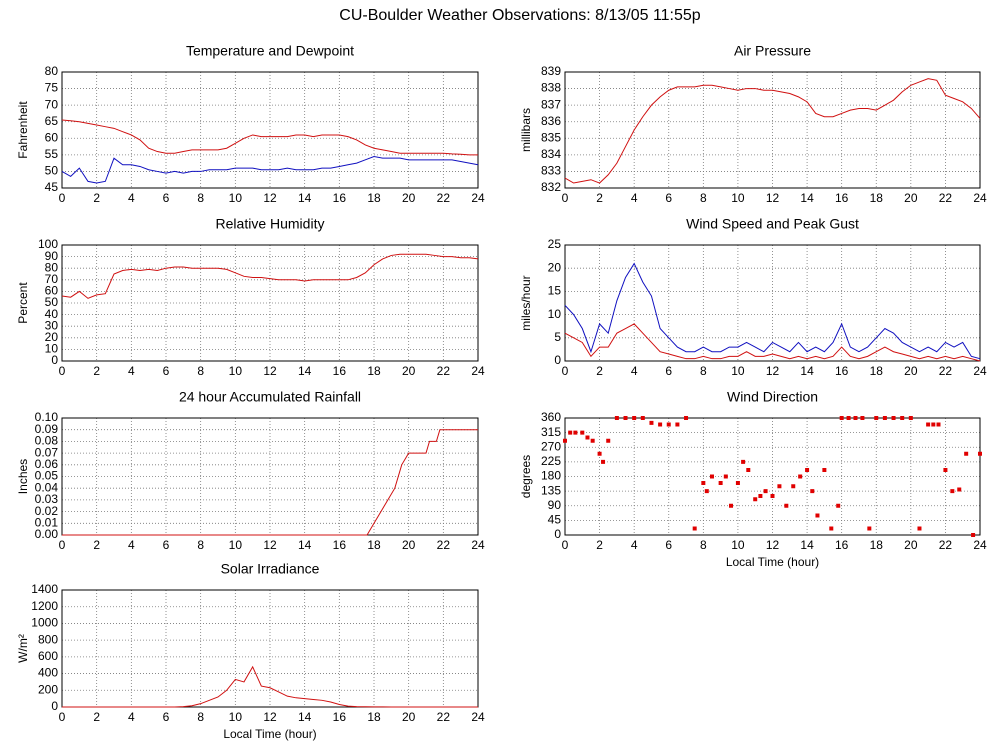  What do you see at coordinates (52, 104) in the screenshot?
I see `y-tick-label: 70` at bounding box center [52, 104].